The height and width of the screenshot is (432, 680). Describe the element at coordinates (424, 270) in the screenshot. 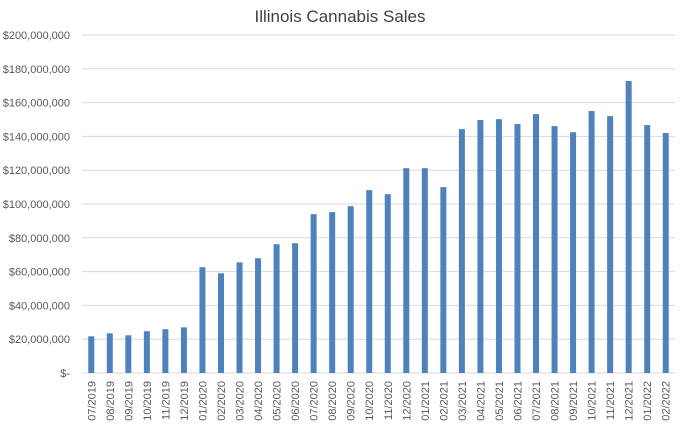

I see `bar-01-2021` at that location.